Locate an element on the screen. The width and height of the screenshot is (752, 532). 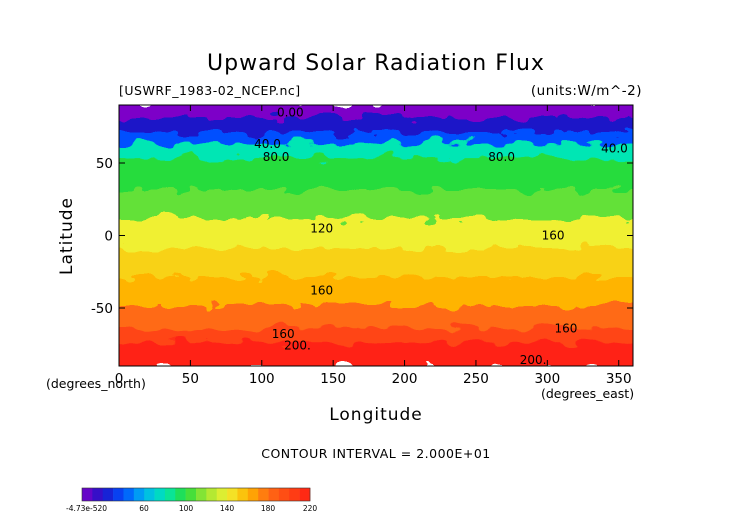
colorbar-frame is located at coordinates (196, 494).